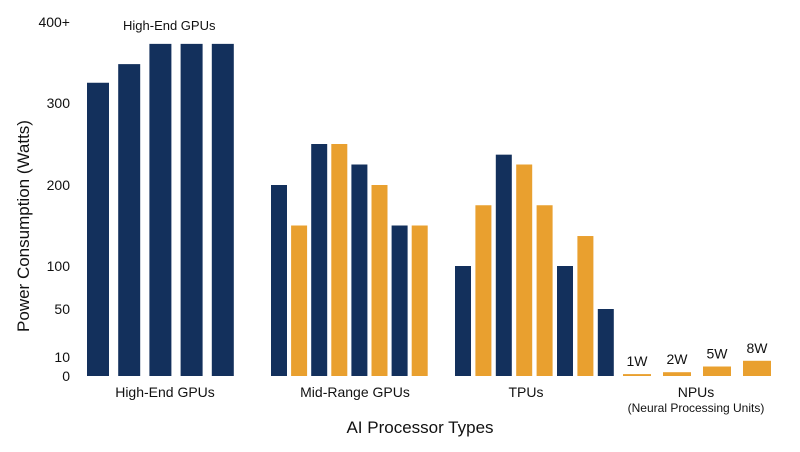 The height and width of the screenshot is (452, 800). Describe the element at coordinates (59, 103) in the screenshot. I see `y-tick-label: 300` at that location.